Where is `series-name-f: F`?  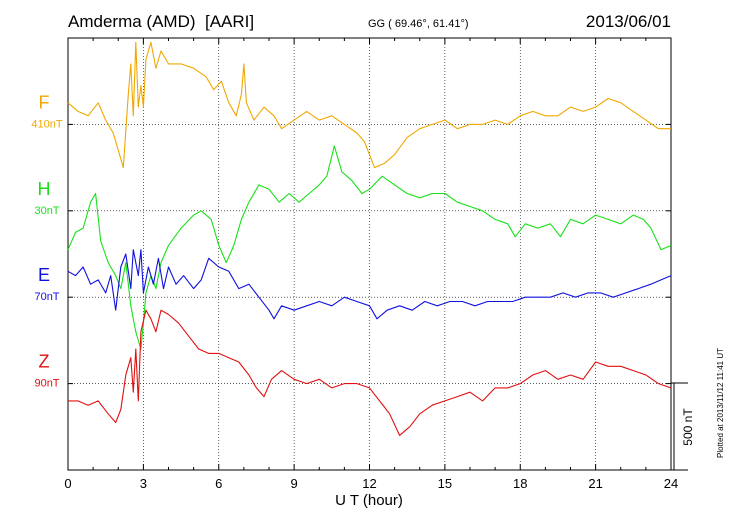
series-name-f: F is located at coordinates (44, 102).